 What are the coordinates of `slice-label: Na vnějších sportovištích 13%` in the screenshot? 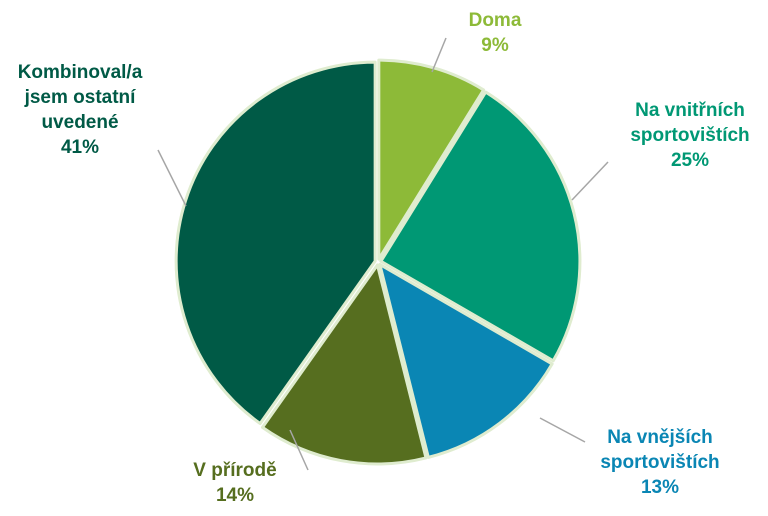 It's located at (660, 462).